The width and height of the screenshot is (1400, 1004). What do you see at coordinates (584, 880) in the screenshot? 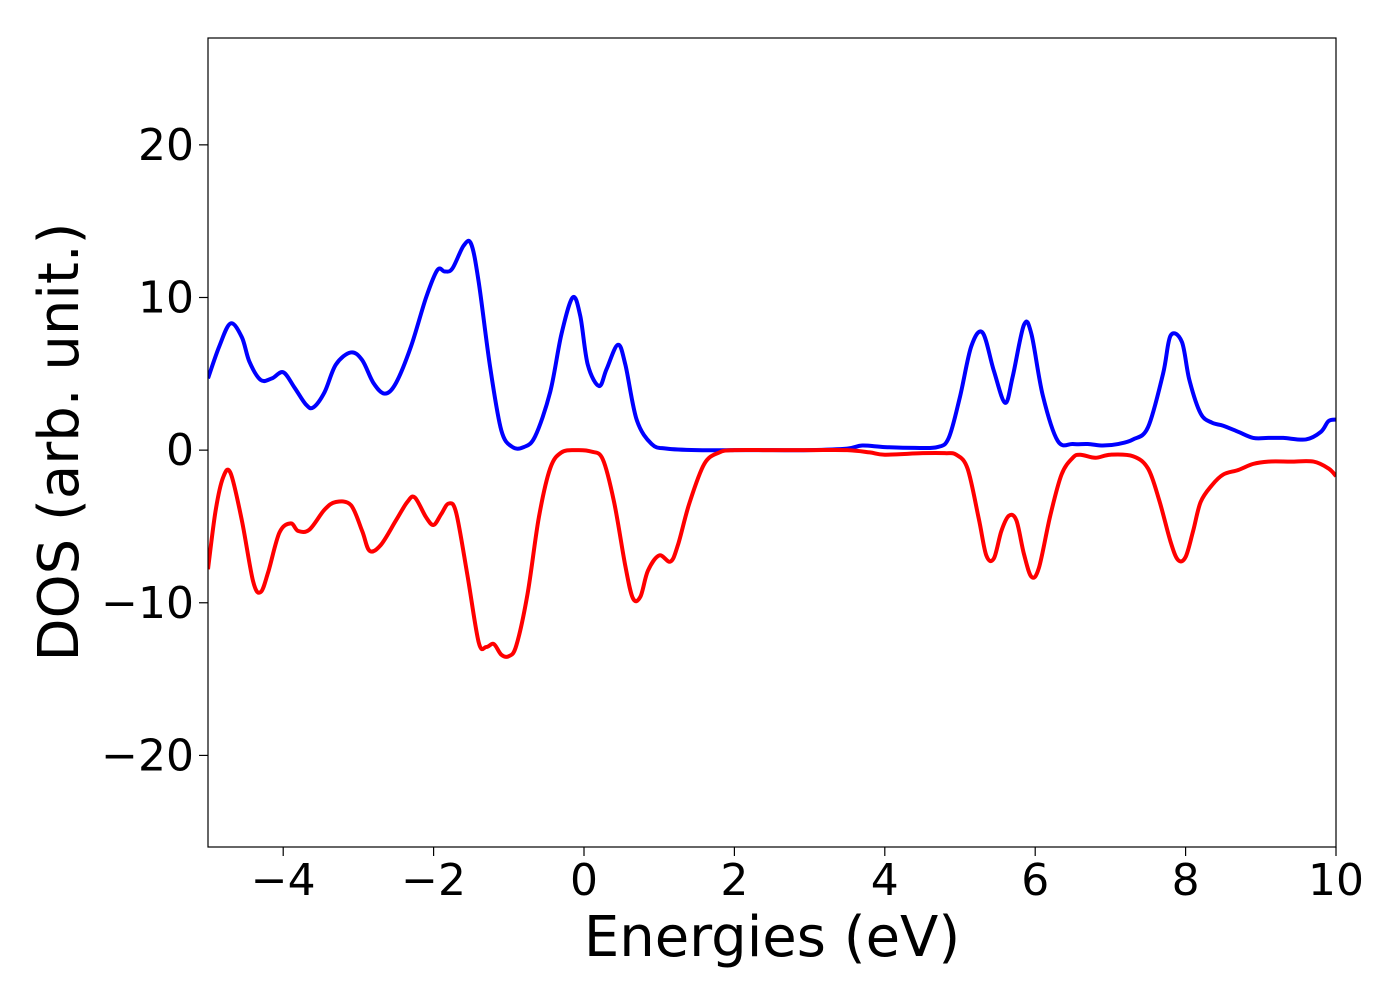
I see `x-tick-label: 0` at bounding box center [584, 880].